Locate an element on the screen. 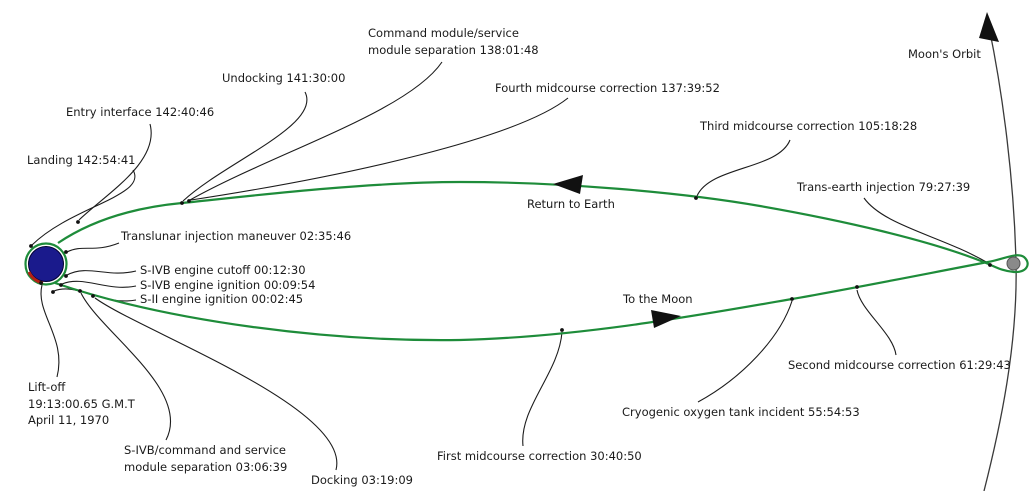  leader-undocking is located at coordinates (245, 146).